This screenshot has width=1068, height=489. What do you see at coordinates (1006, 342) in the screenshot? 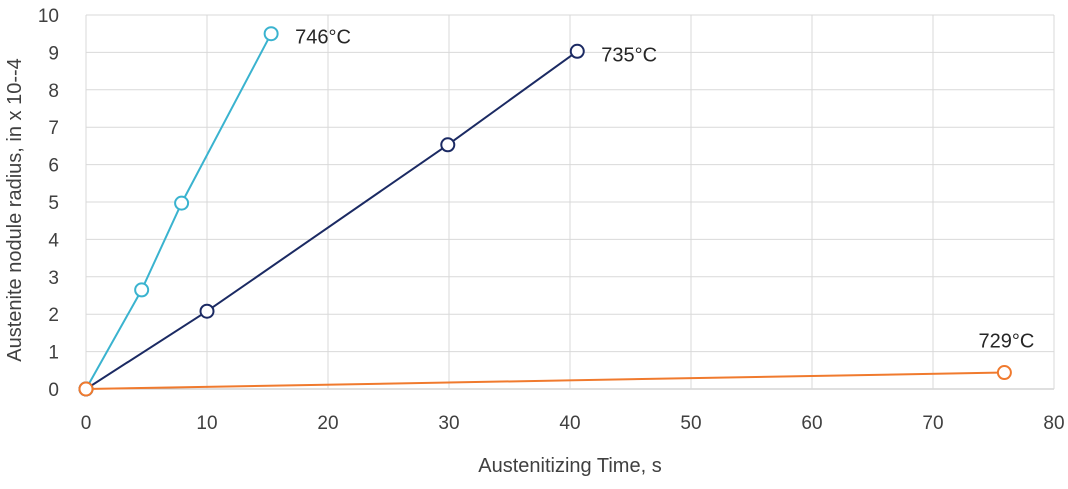
I see `series-label: 729°C` at bounding box center [1006, 342].